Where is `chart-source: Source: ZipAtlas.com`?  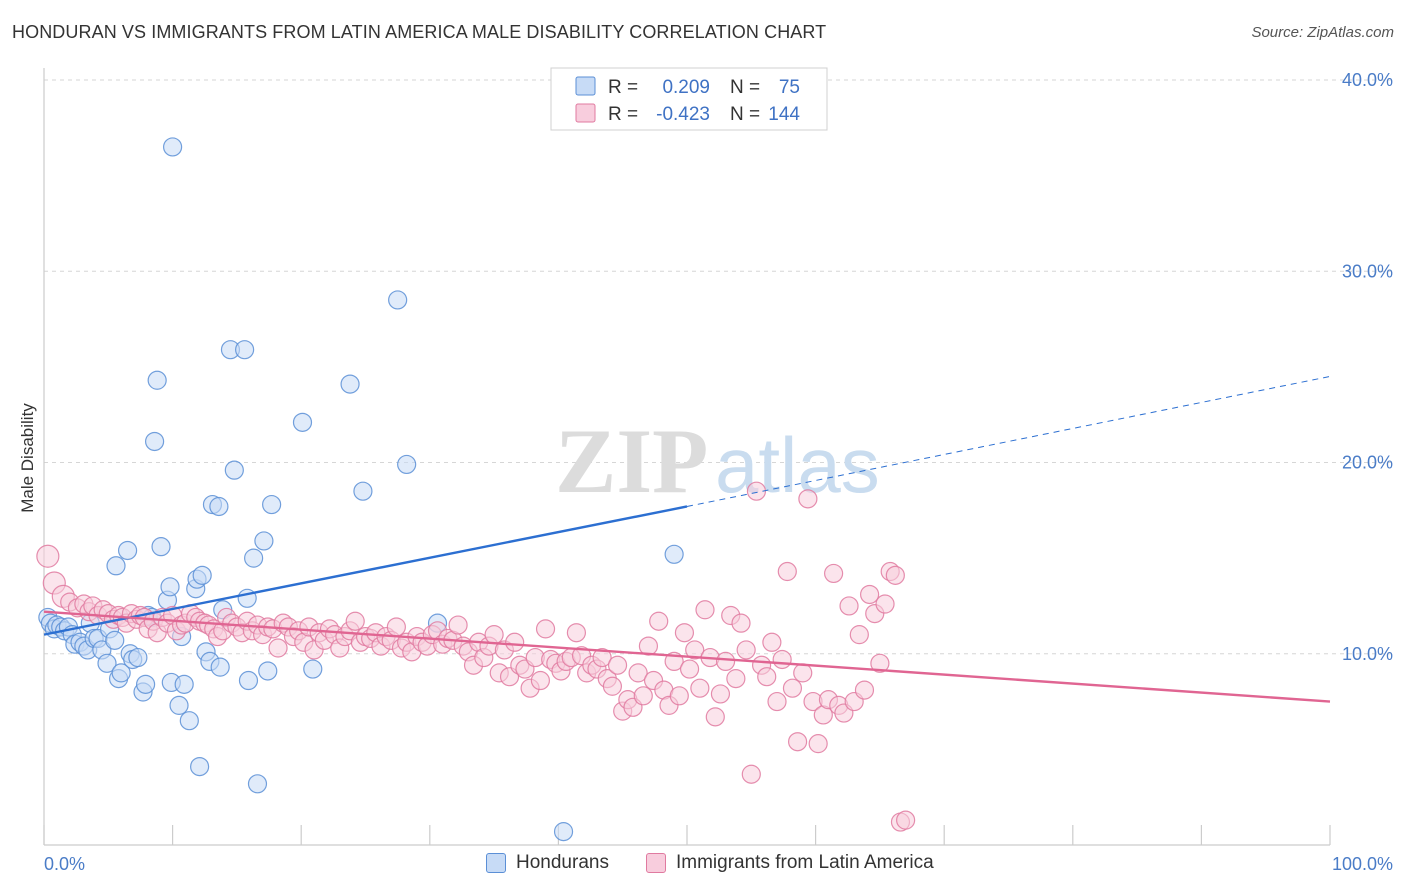 chart-source: Source: ZipAtlas.com is located at coordinates (1322, 32).